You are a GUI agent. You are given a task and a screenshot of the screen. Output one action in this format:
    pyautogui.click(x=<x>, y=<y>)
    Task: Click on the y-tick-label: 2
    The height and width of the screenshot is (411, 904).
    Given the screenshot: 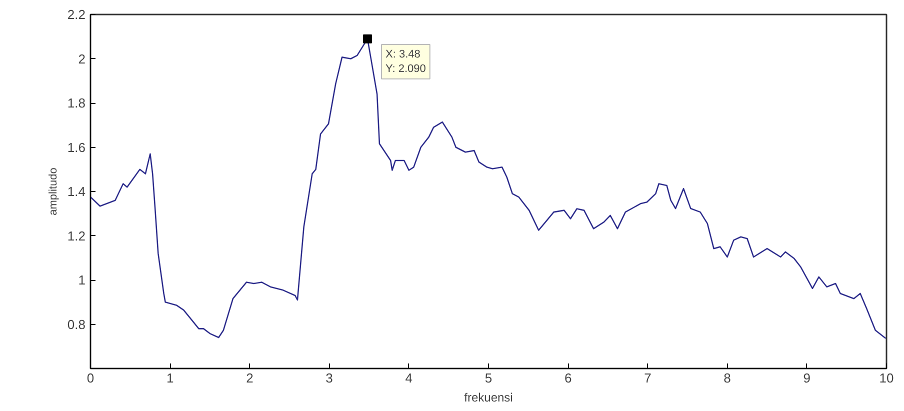 What is the action you would take?
    pyautogui.click(x=82, y=58)
    